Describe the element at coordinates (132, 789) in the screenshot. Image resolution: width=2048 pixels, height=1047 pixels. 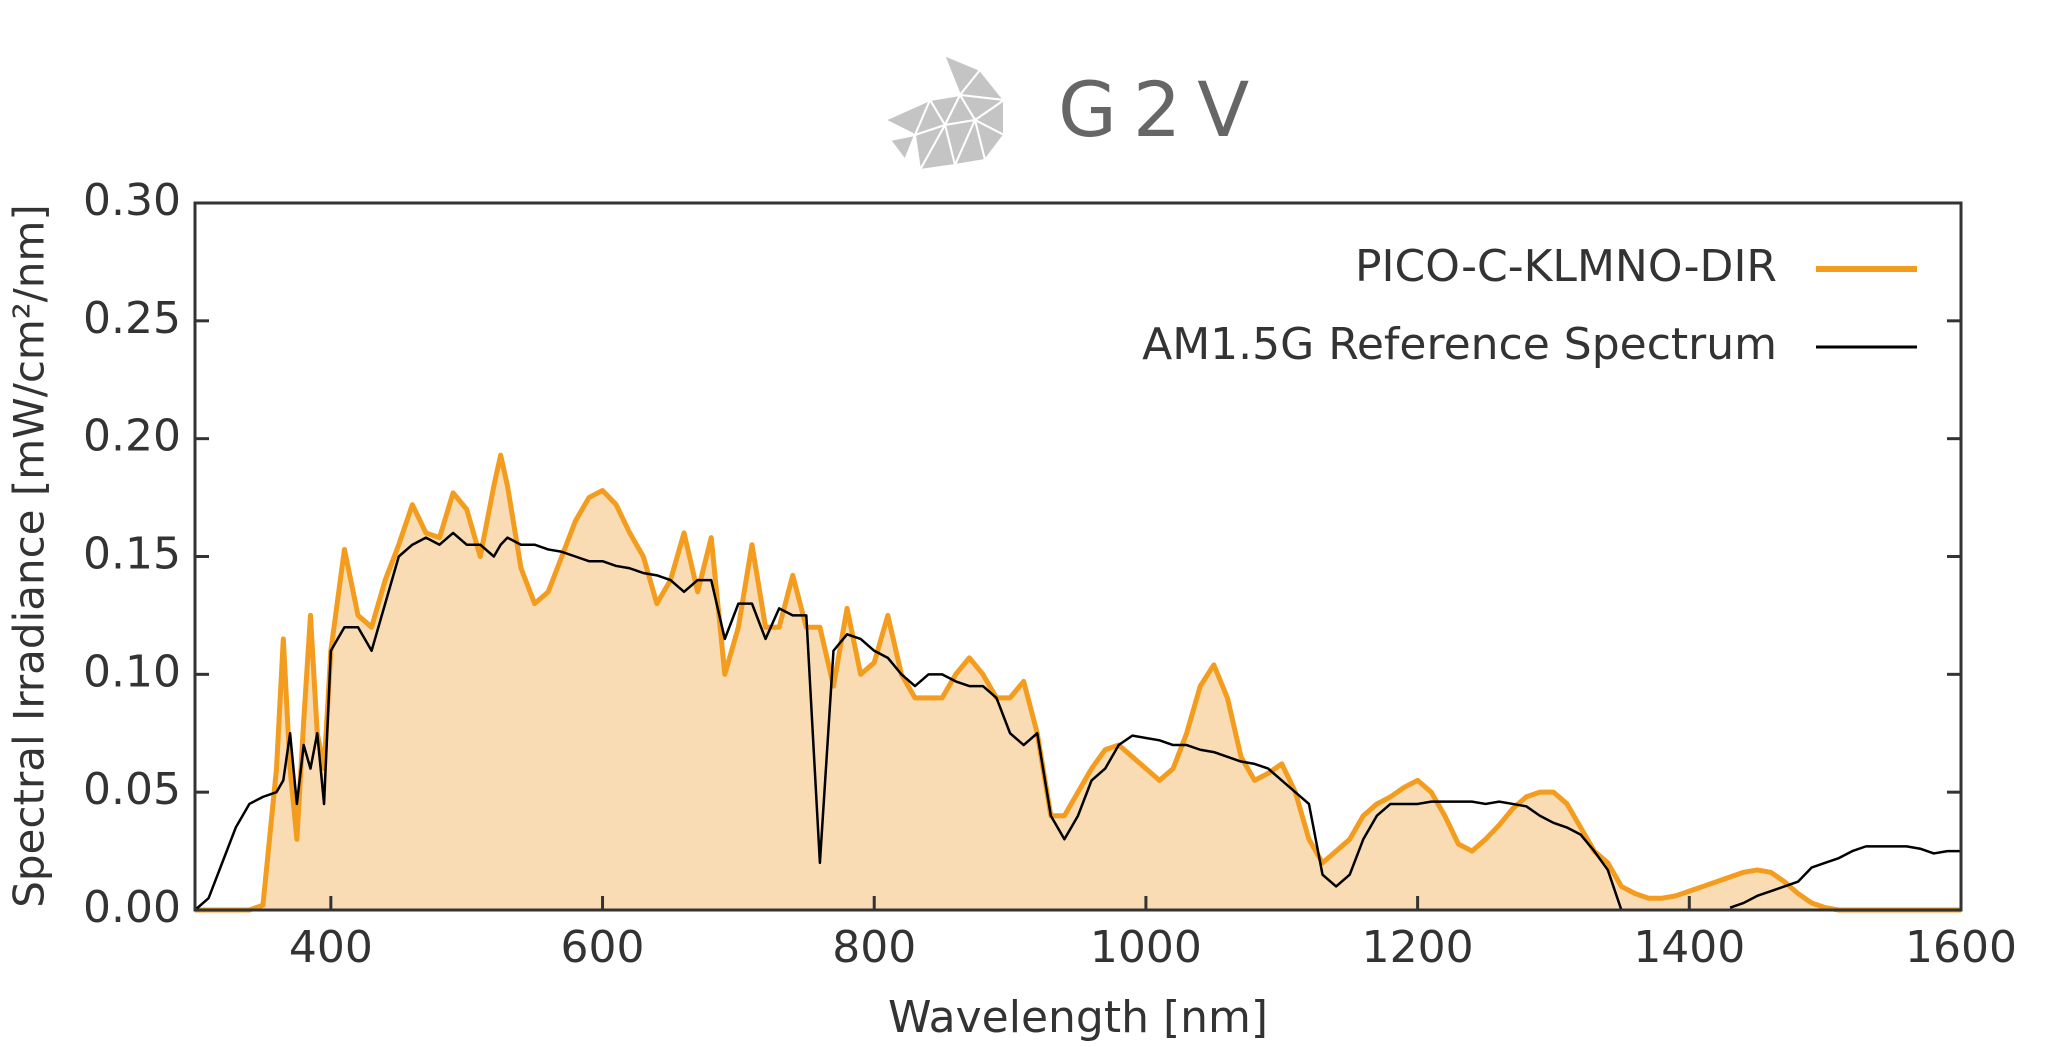
I see `y-tick-label: 0.05` at that location.